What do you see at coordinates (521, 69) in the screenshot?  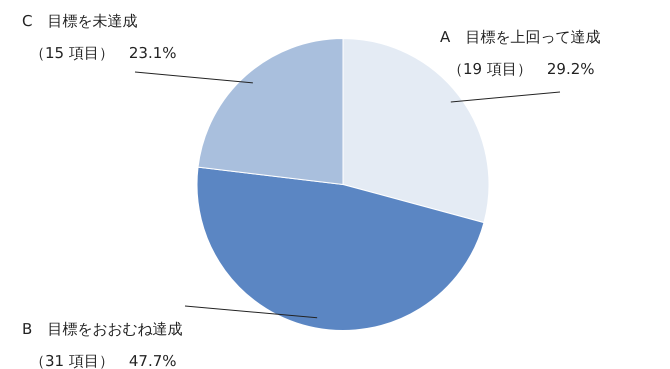 I see `data-label: （19 項目） 29.2%` at bounding box center [521, 69].